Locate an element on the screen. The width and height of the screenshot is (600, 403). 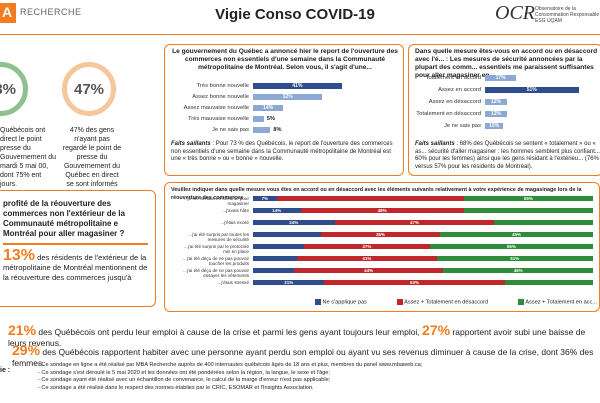
stacked-bar: 14% 48% is located at coordinates (423, 210).